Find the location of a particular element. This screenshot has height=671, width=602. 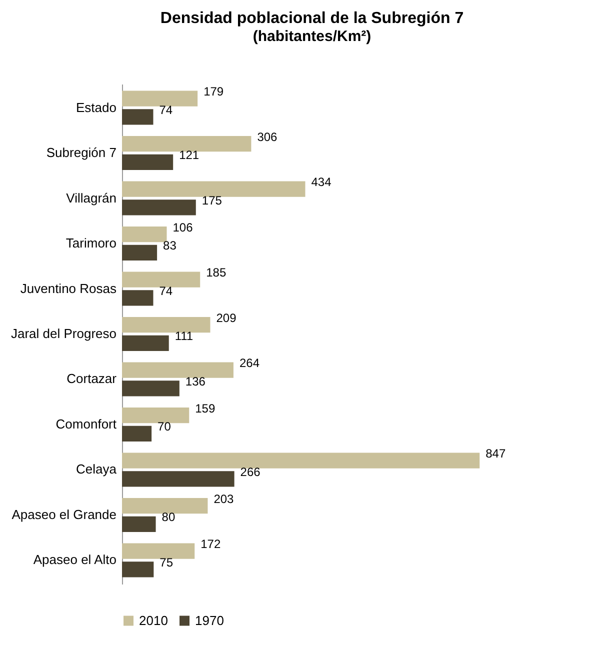

data-label: 136 is located at coordinates (195, 381).